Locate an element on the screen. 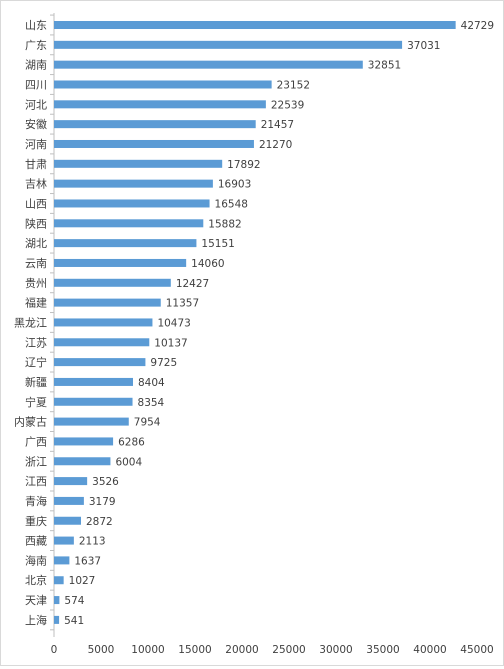 The height and width of the screenshot is (669, 504). category-label: 山东 is located at coordinates (36, 25).